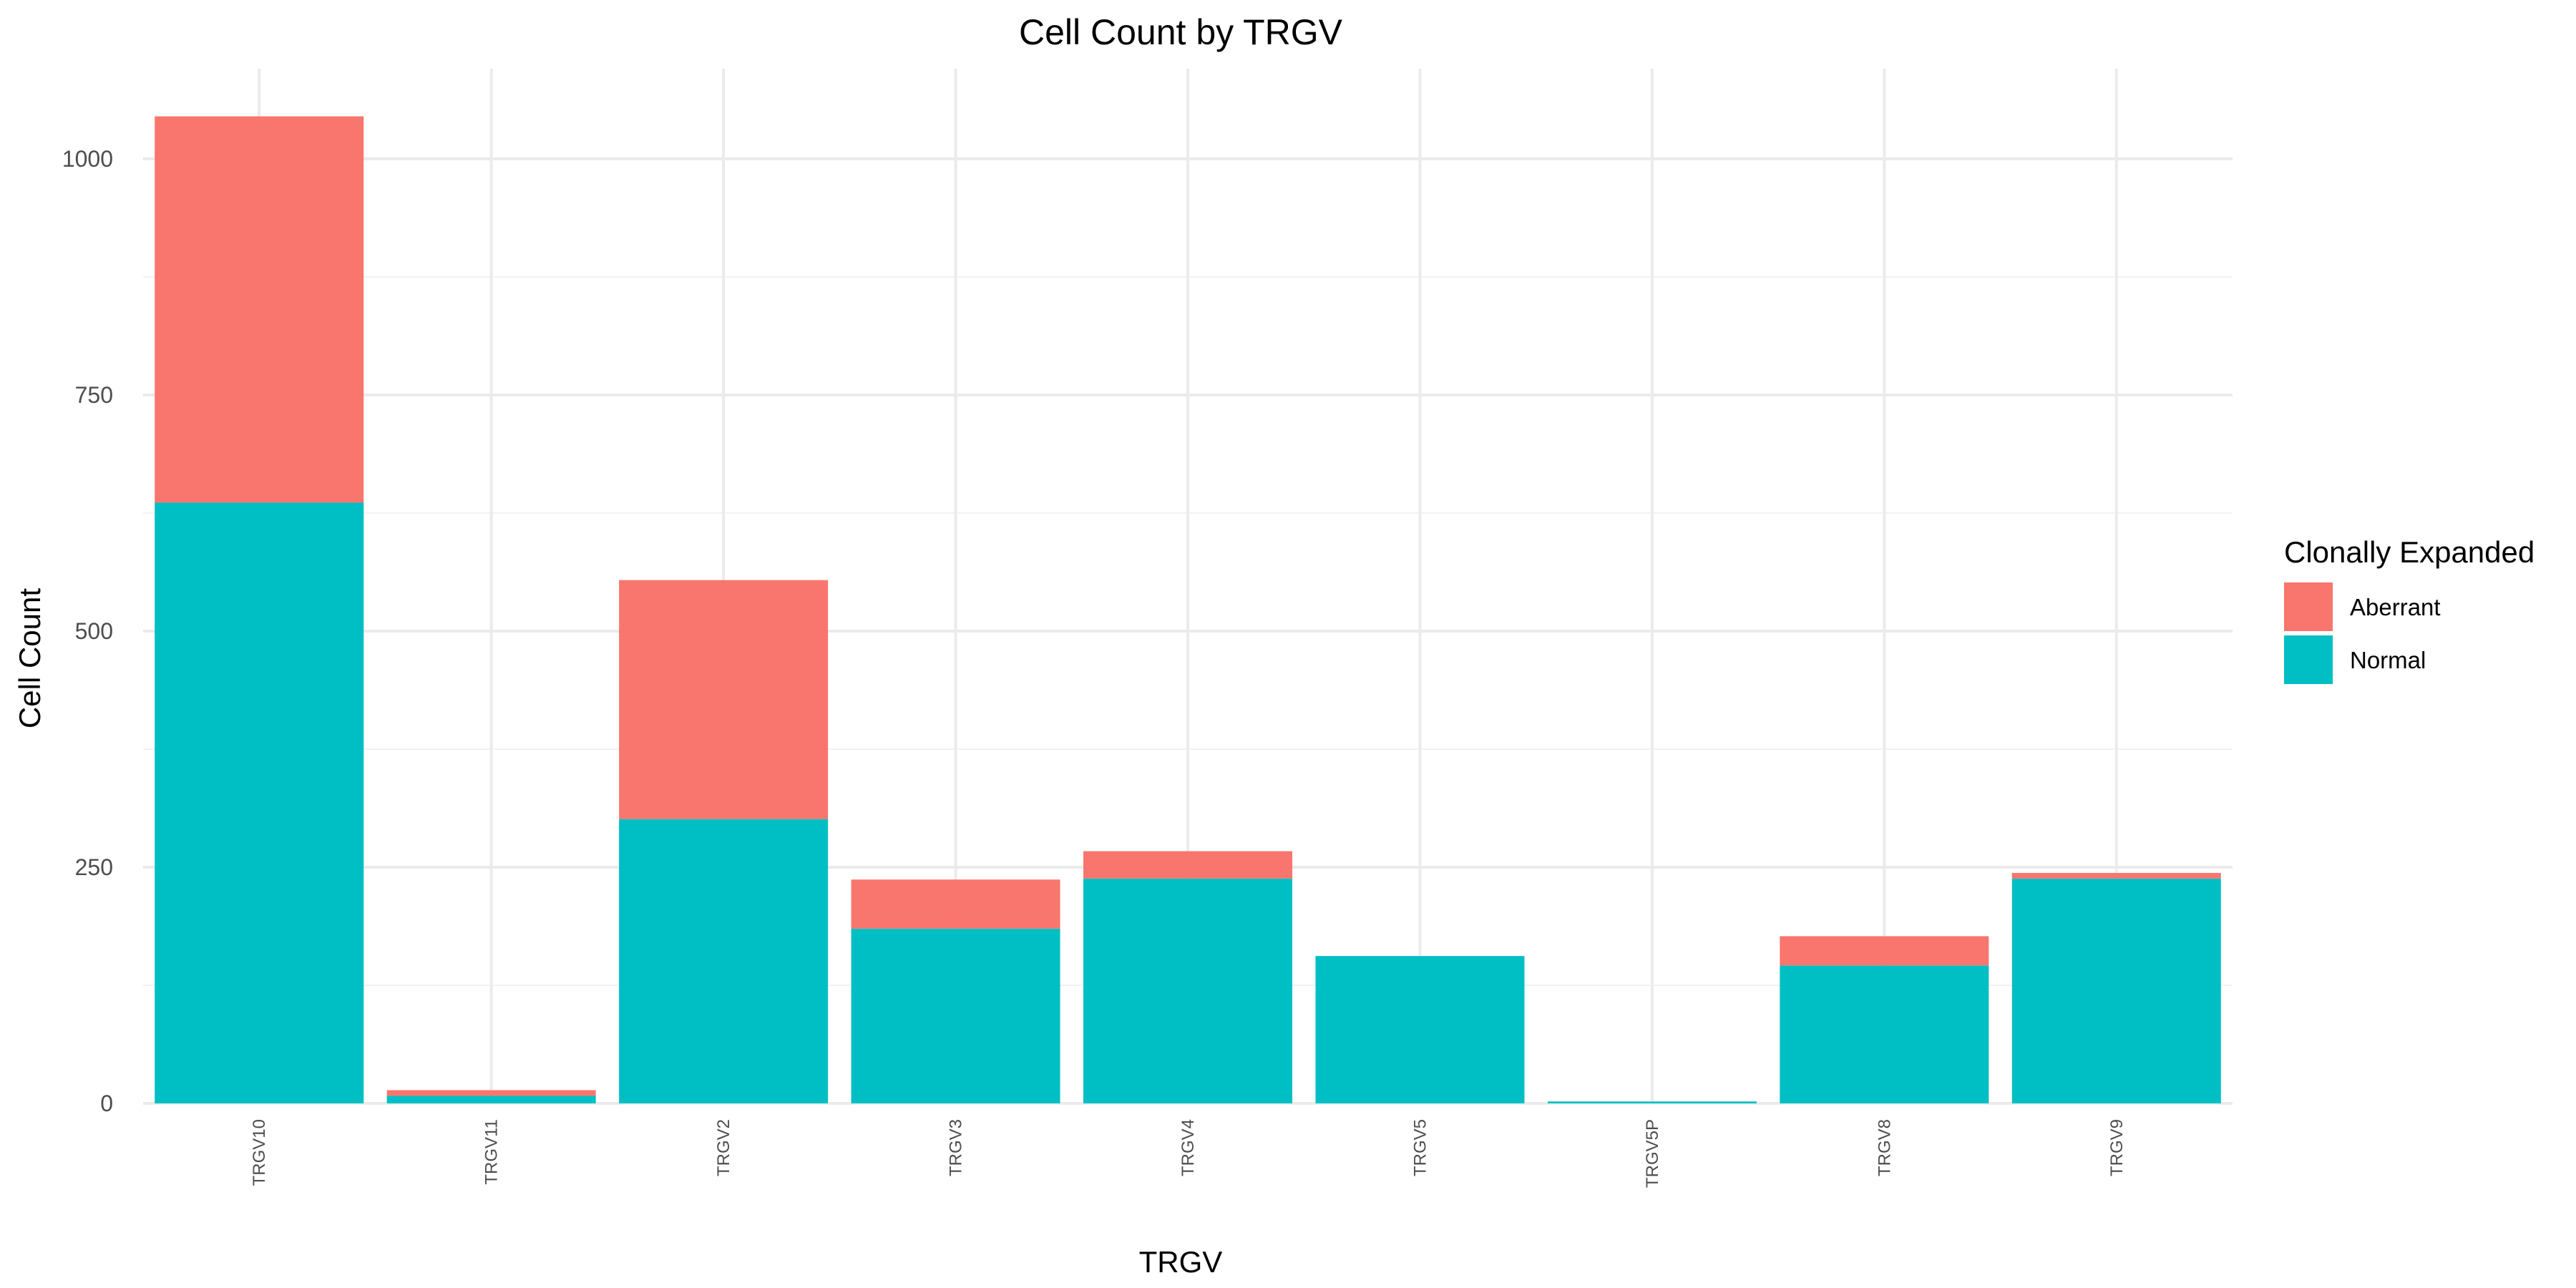 This screenshot has height=1288, width=2576. I want to click on x-tick-label: TRGV9, so click(2117, 1147).